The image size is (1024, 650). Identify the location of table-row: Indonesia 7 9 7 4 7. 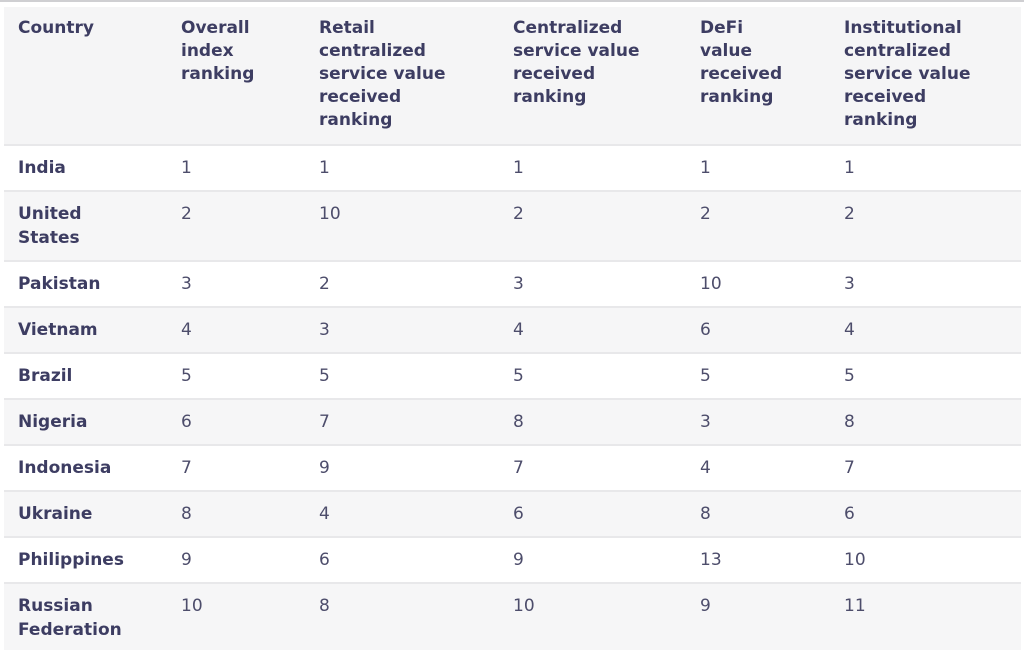
(512, 467).